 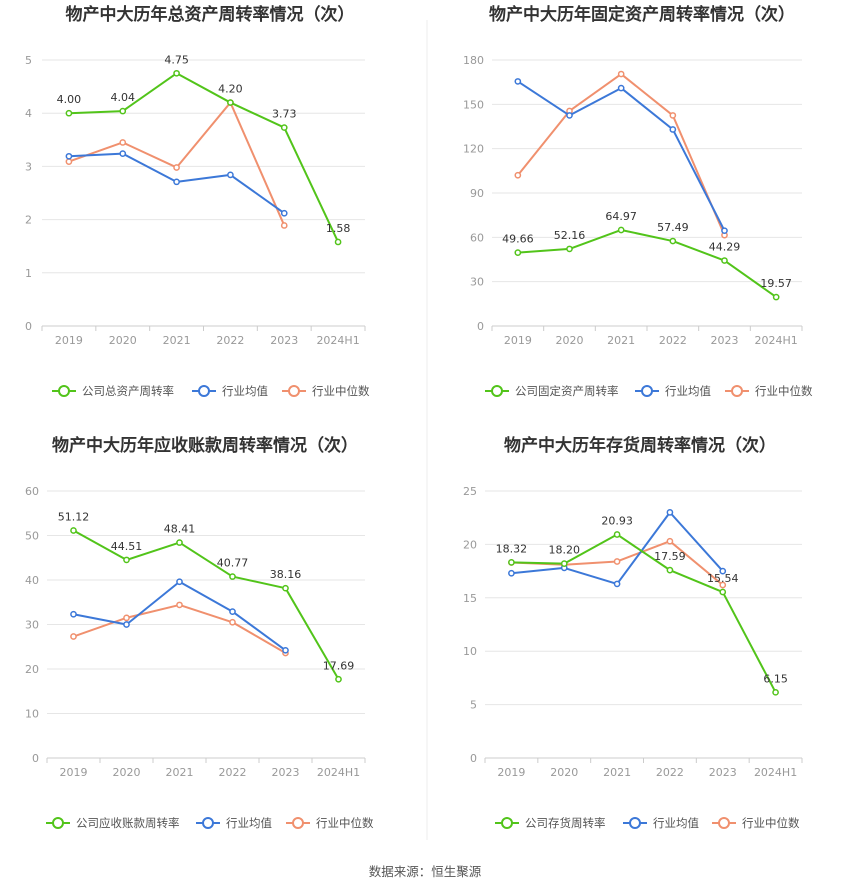 I want to click on data-label: 17.69, so click(x=339, y=665).